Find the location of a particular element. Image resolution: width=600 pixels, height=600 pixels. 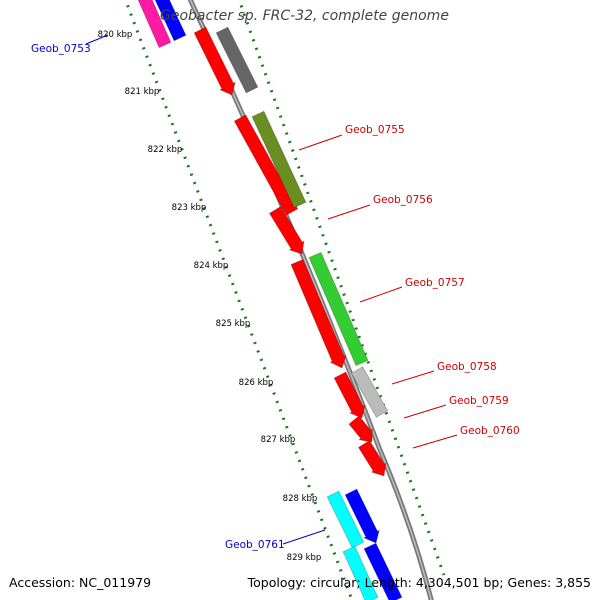

tick-label: 825 kbp is located at coordinates (233, 324).